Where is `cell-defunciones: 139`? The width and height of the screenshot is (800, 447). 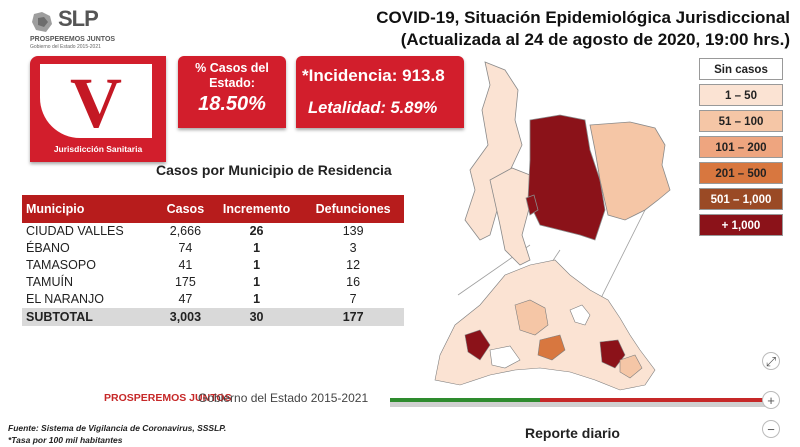
cell-defunciones: 139 is located at coordinates (353, 231).